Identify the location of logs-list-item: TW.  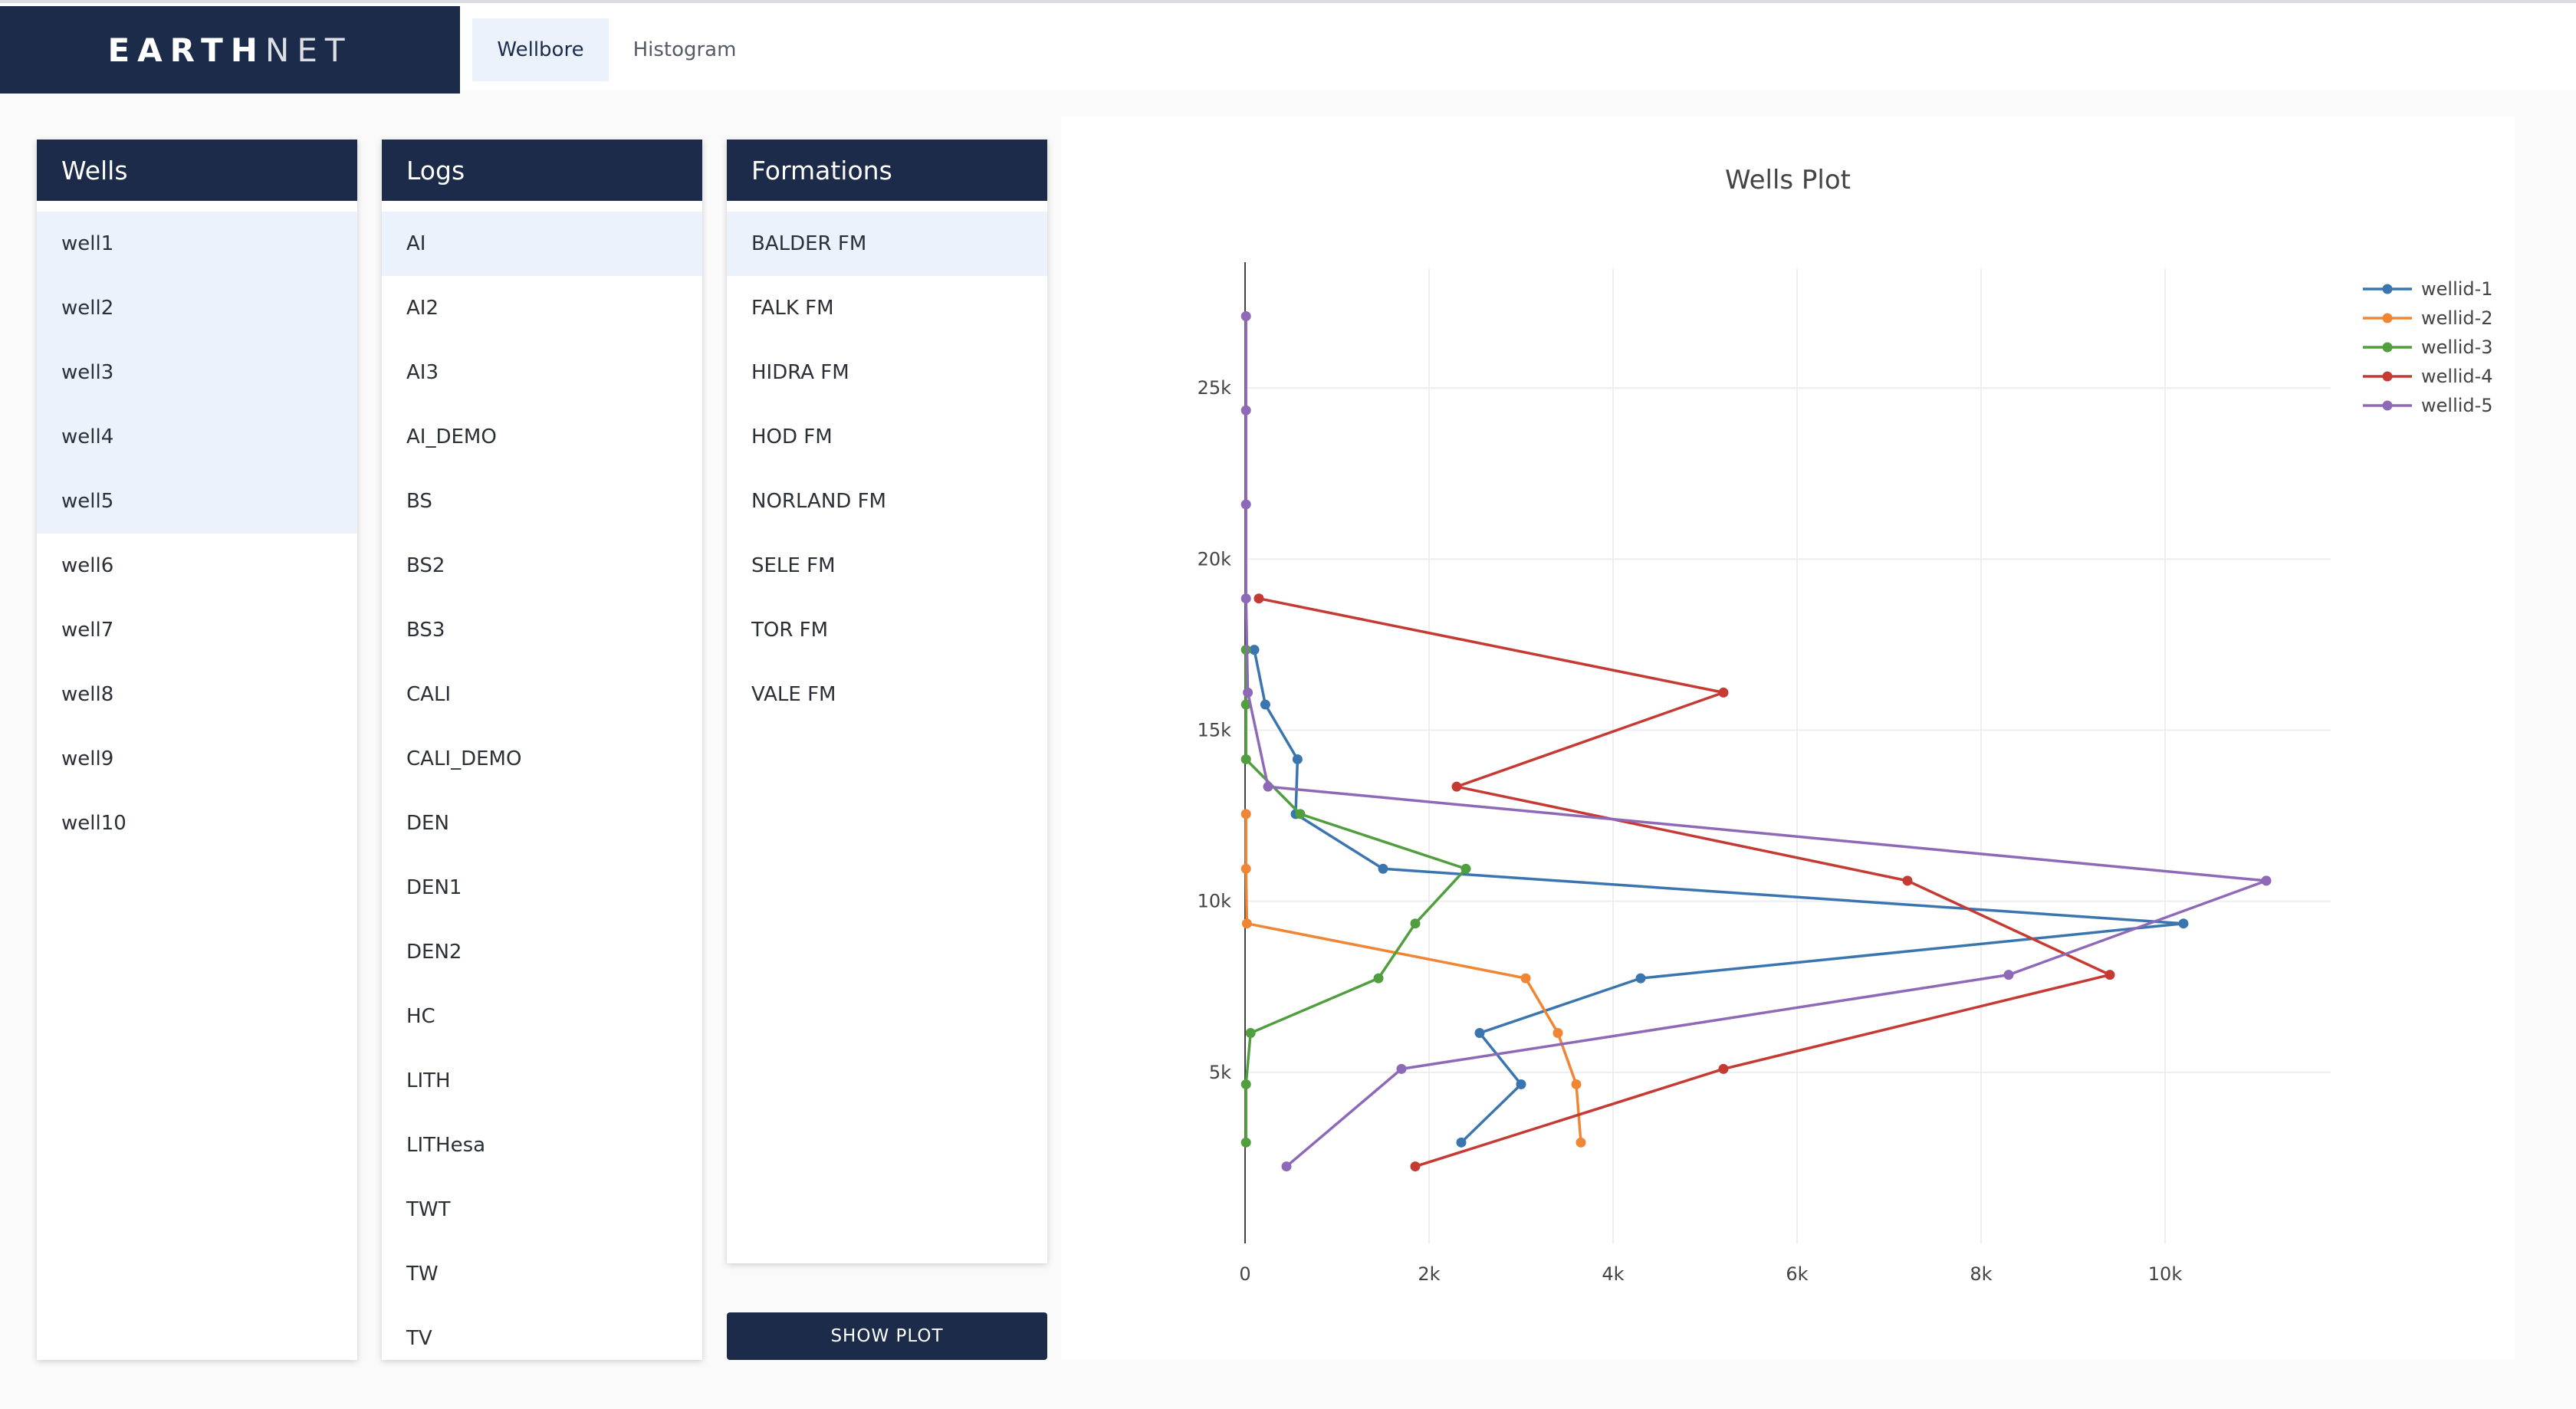
(422, 1274).